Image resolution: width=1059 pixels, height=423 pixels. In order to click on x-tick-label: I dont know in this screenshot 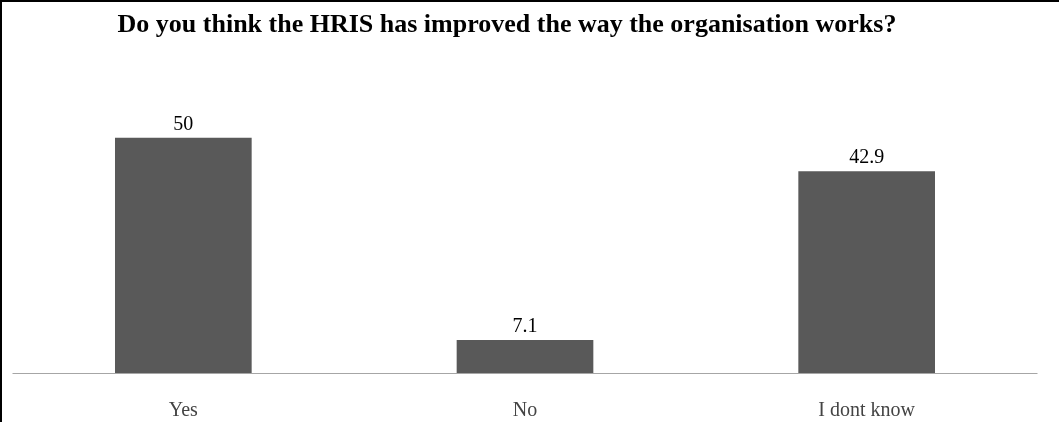, I will do `click(867, 408)`.